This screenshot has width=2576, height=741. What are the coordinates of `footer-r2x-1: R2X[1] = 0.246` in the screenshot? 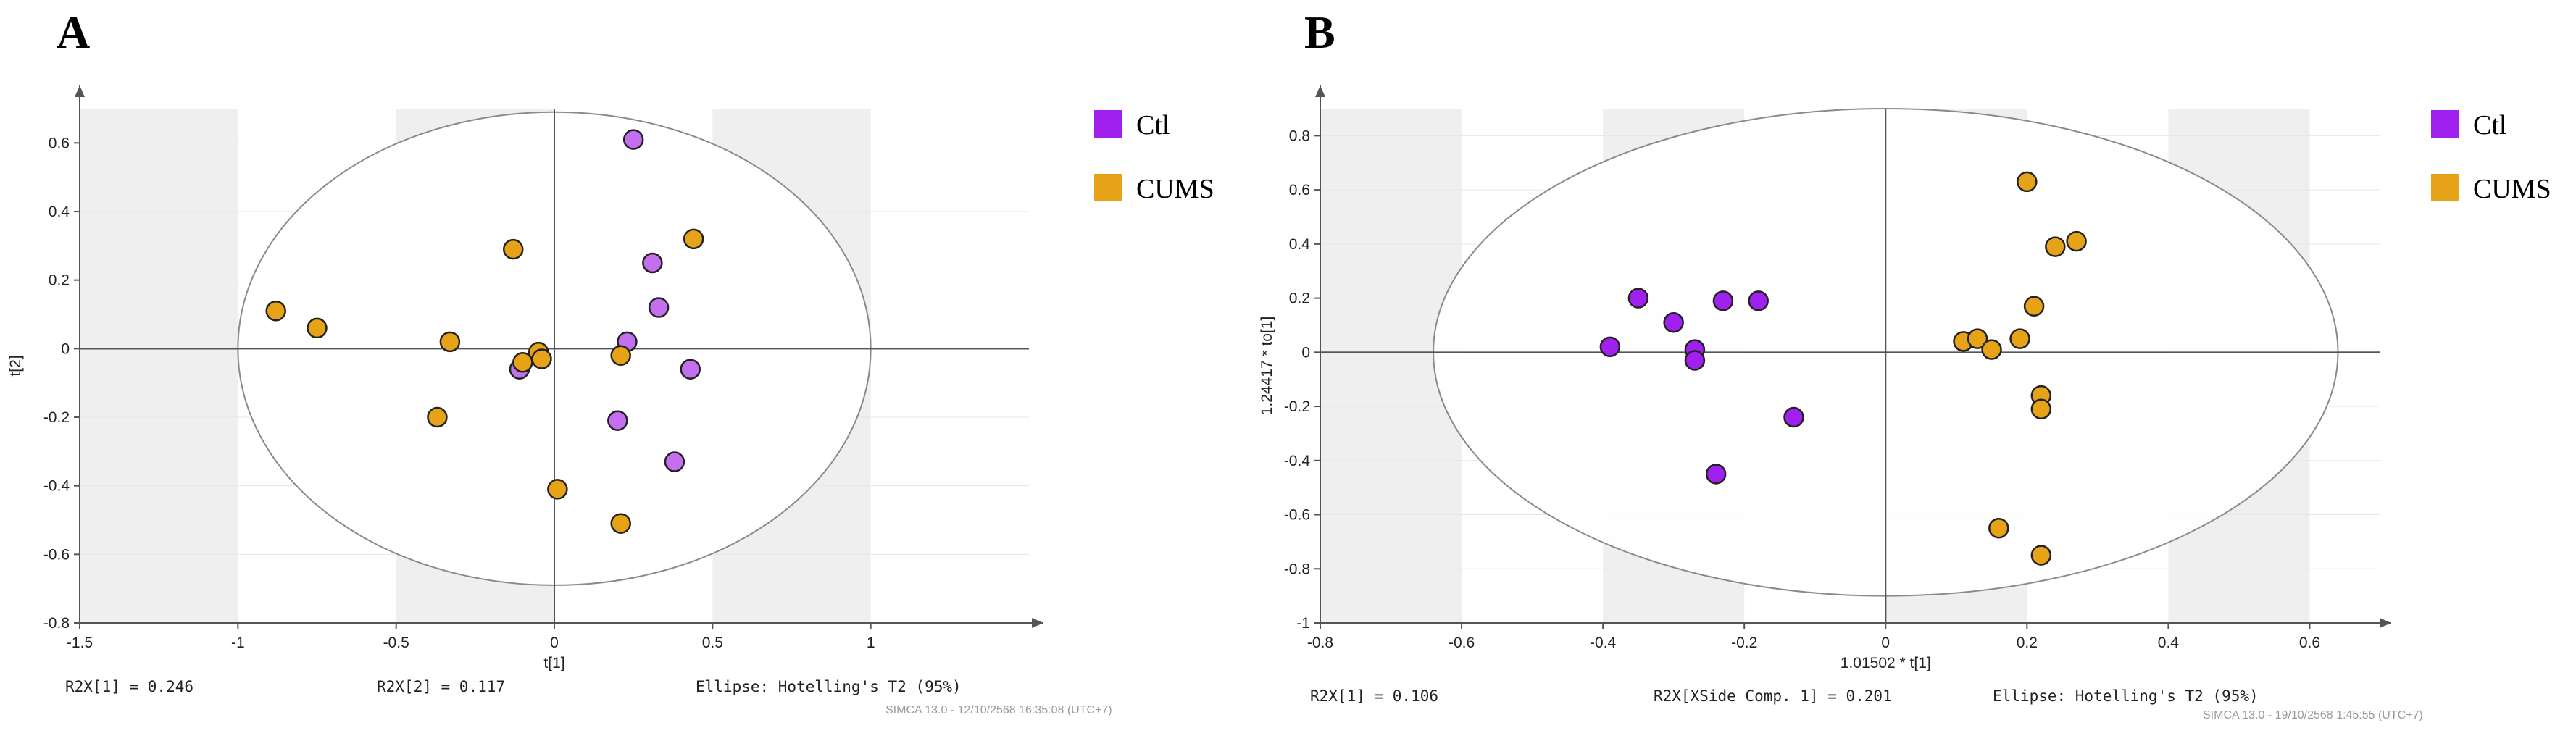 It's located at (129, 686).